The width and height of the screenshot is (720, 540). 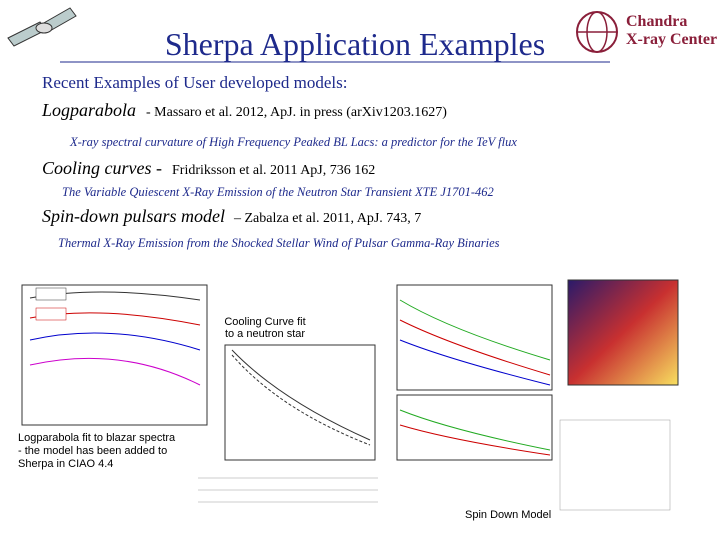 I want to click on slide-title: Sherpa Application Examples, so click(x=355, y=44).